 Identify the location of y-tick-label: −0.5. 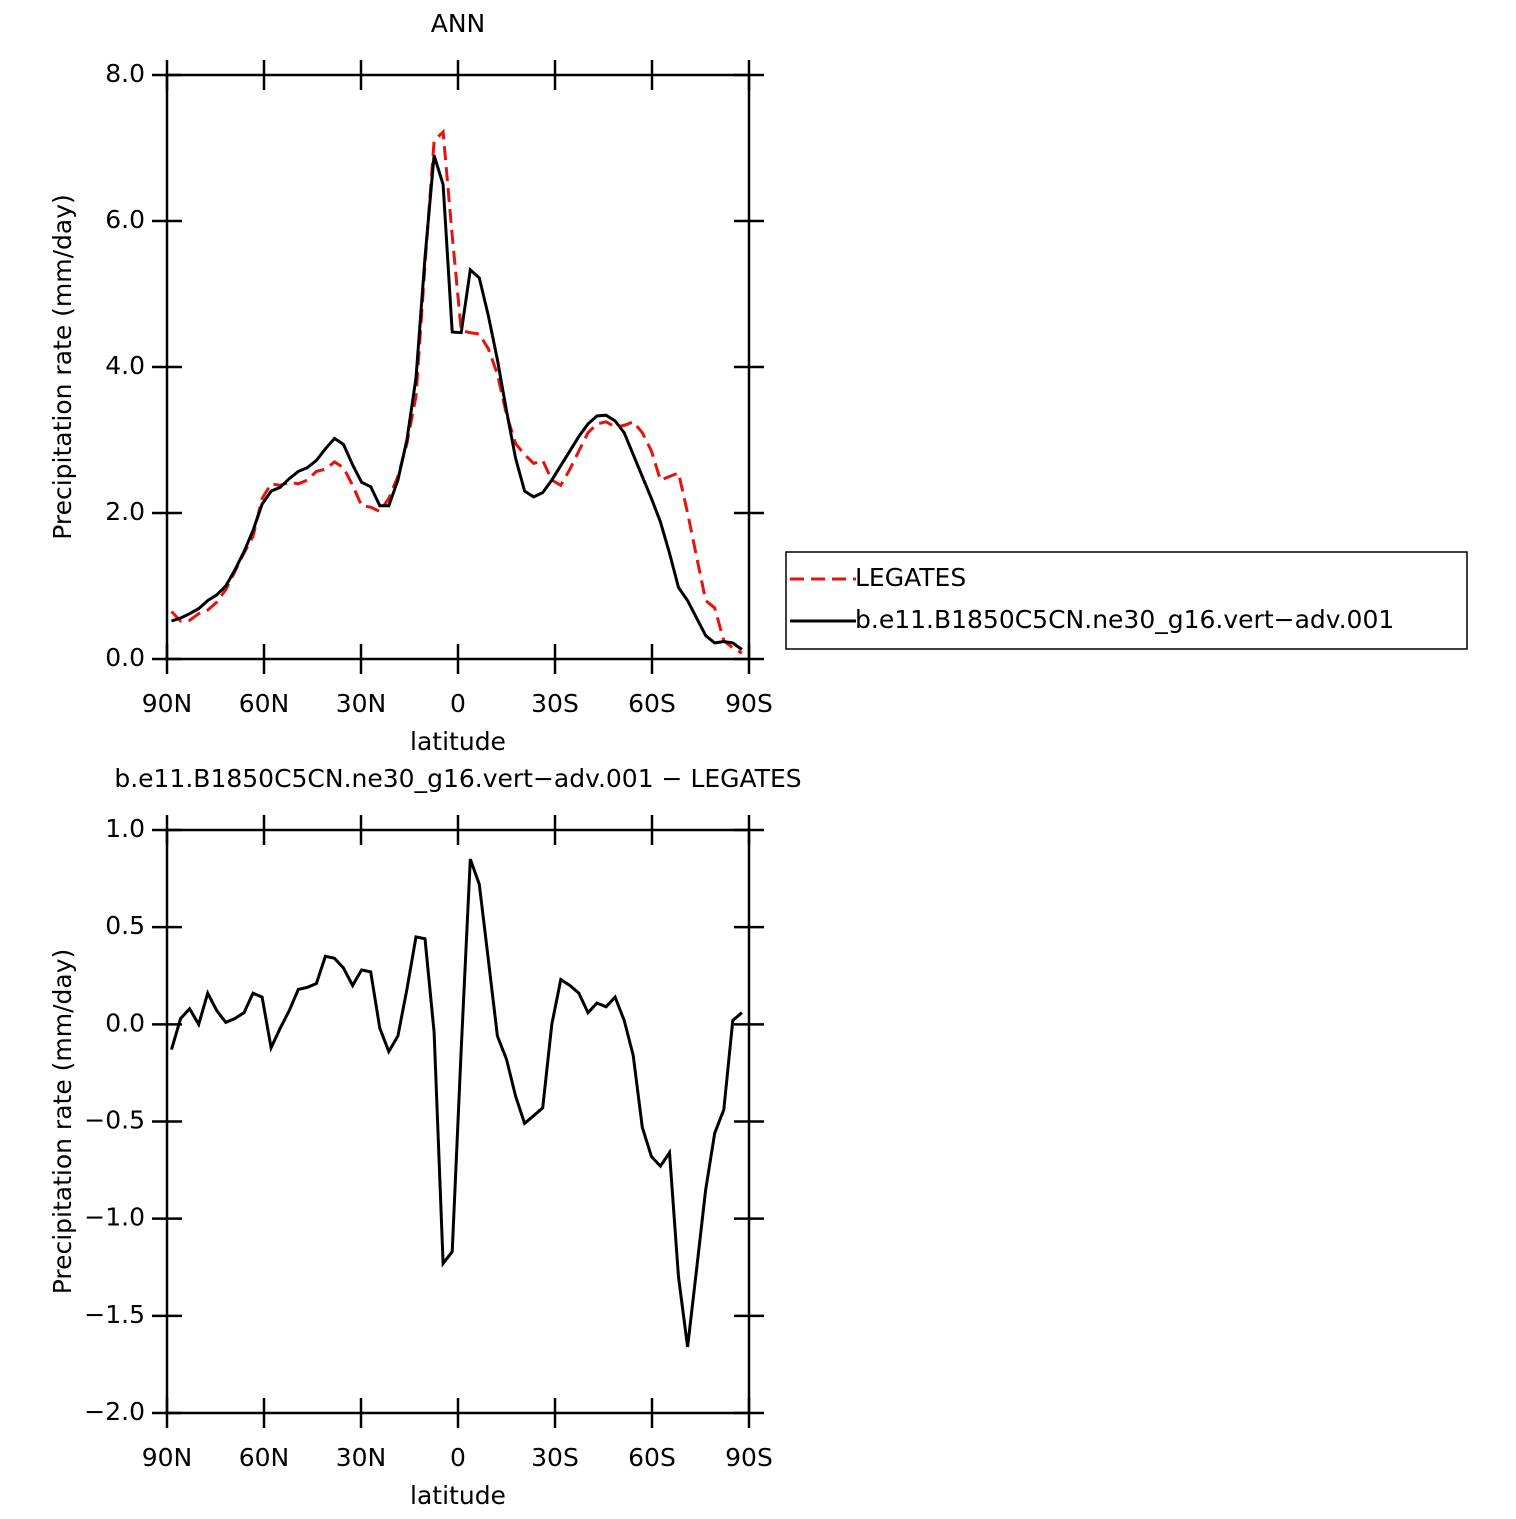
(114, 1120).